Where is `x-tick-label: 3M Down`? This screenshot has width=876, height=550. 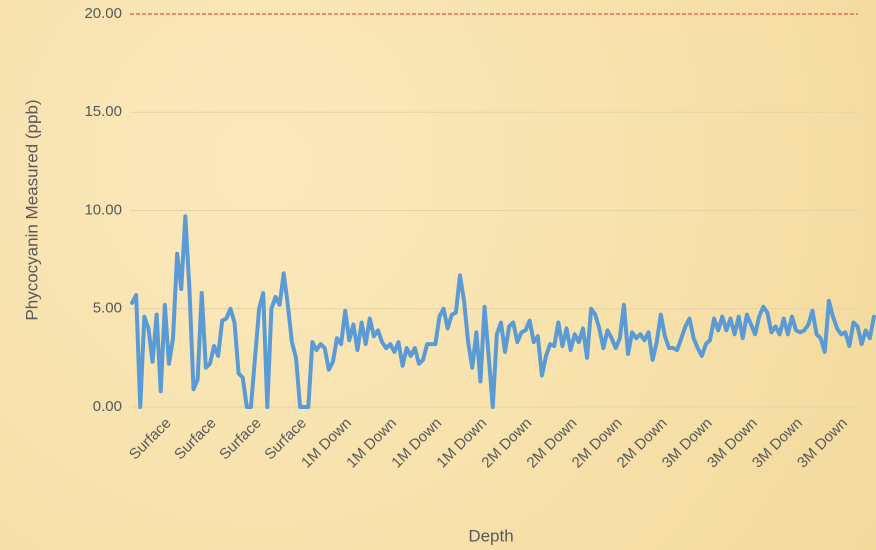 x-tick-label: 3M Down is located at coordinates (822, 443).